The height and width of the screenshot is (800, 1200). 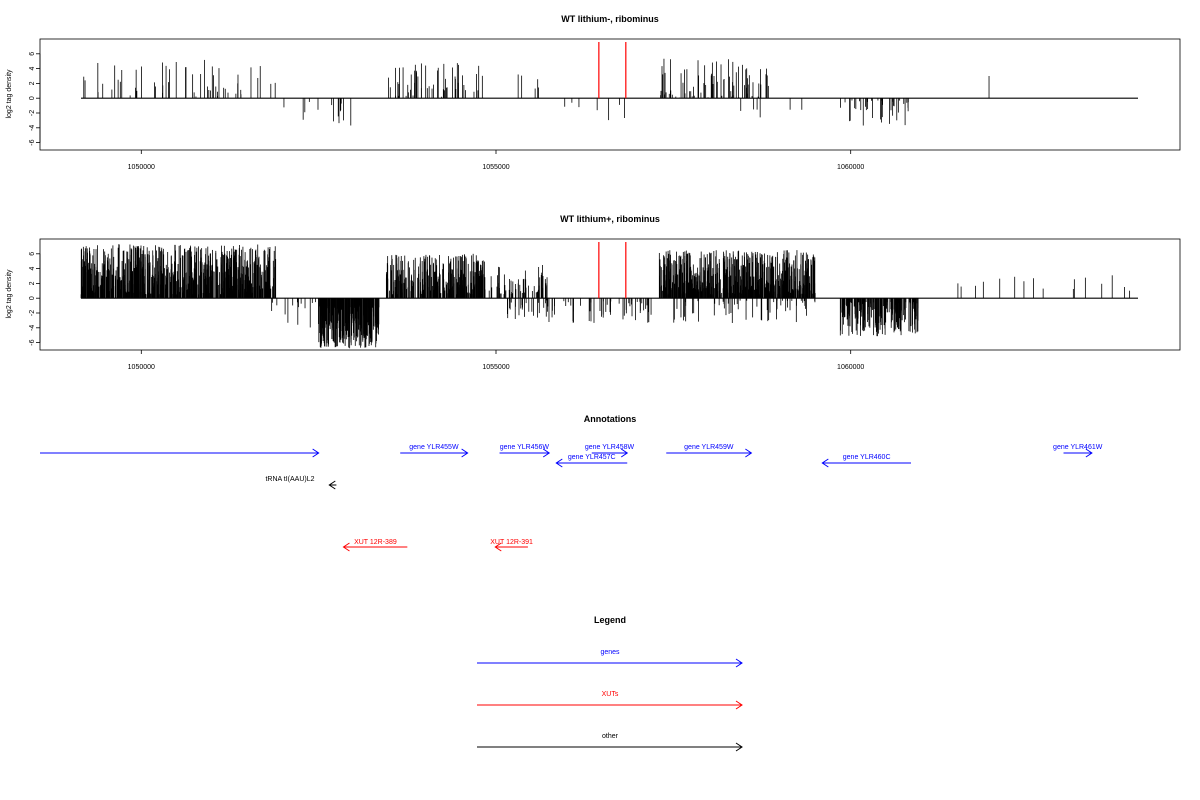 I want to click on other-feature-arrow, so click(x=332, y=485).